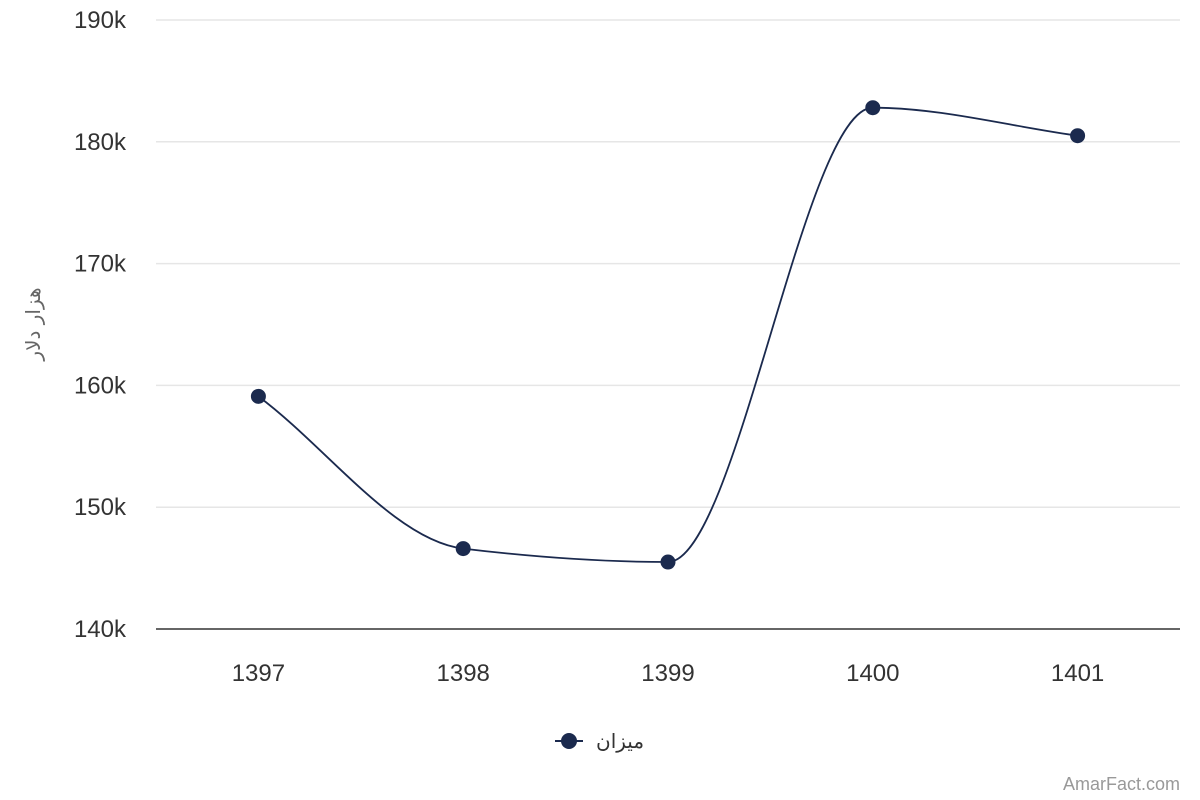  Describe the element at coordinates (1077, 673) in the screenshot. I see `x-tick-label: 1401` at that location.